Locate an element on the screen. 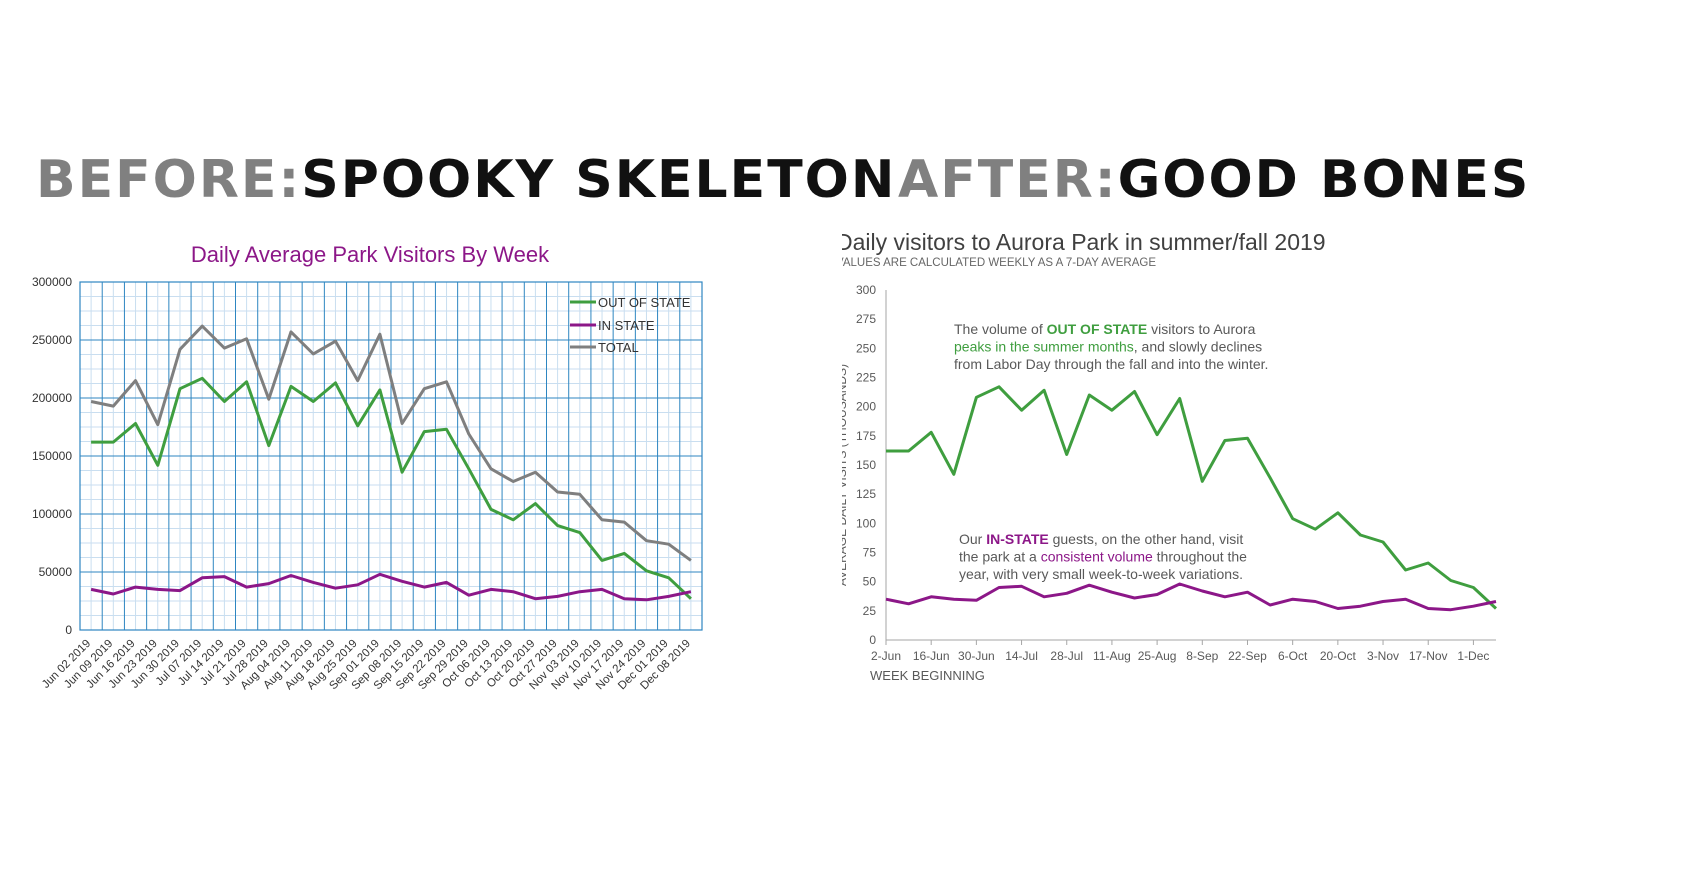 The image size is (1684, 882). plot-border is located at coordinates (391, 456).